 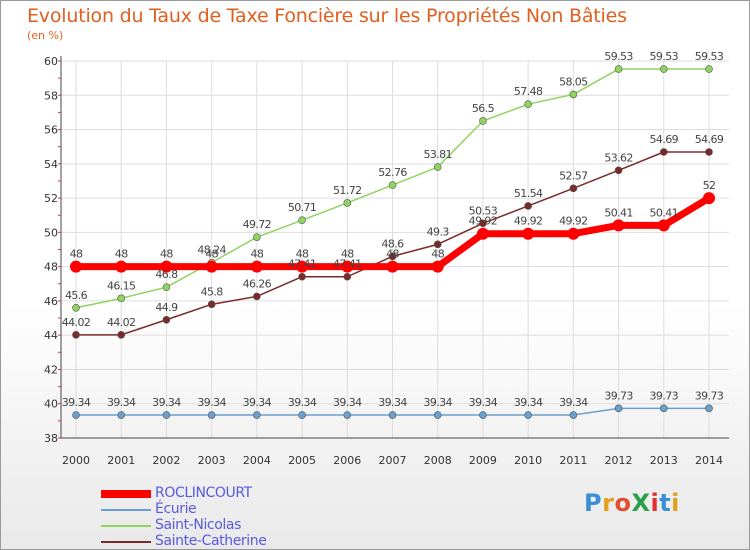 I want to click on x-tick-label: 2008, so click(x=438, y=460).